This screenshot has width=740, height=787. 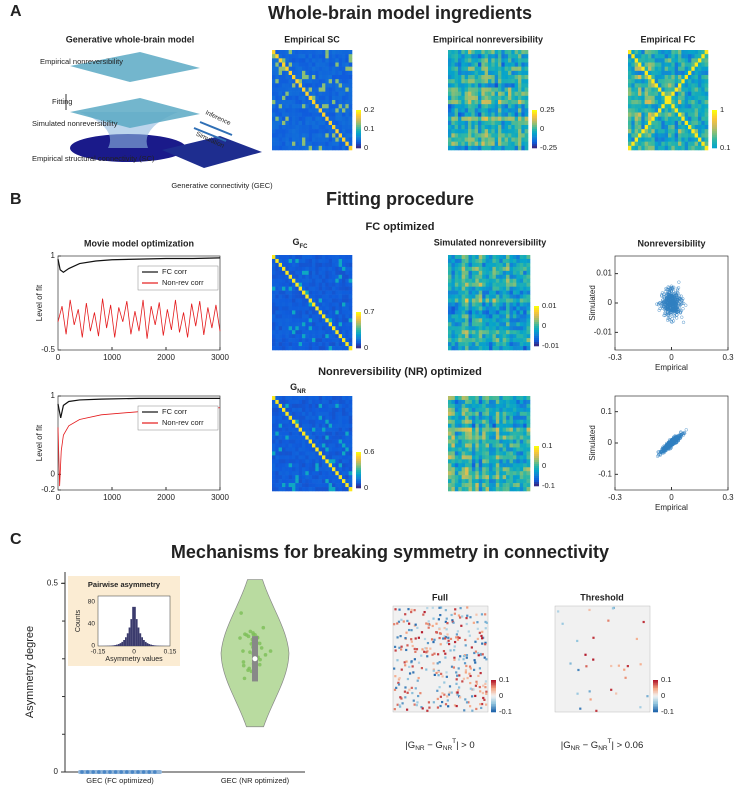 What do you see at coordinates (139, 447) in the screenshot?
I see `line` at bounding box center [139, 447].